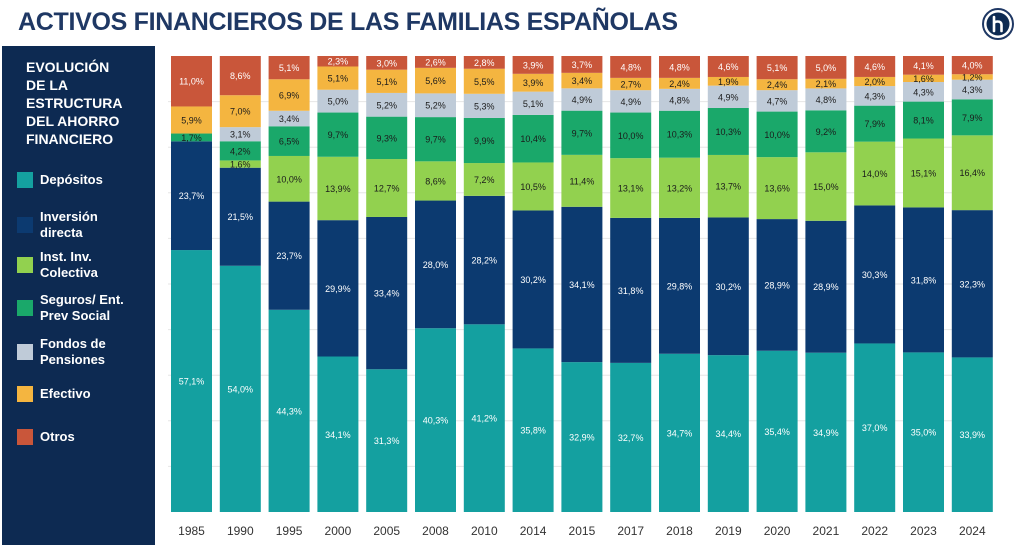 Image resolution: width=1024 pixels, height=545 pixels. Describe the element at coordinates (728, 531) in the screenshot. I see `x-tick-label: 2019` at that location.